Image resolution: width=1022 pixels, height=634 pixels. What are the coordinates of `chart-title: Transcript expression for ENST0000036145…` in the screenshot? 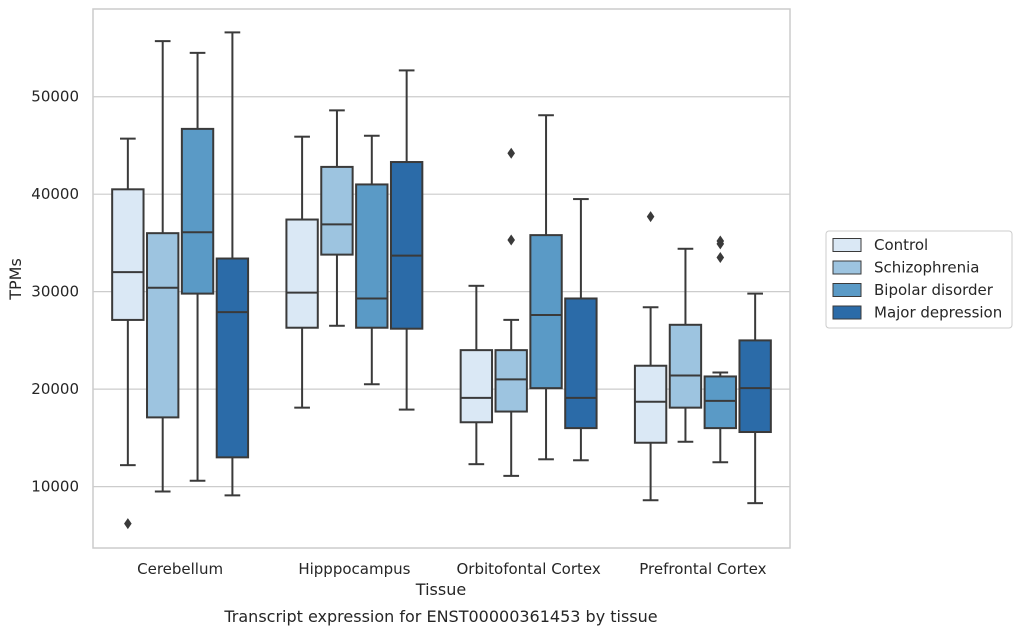 It's located at (440, 616).